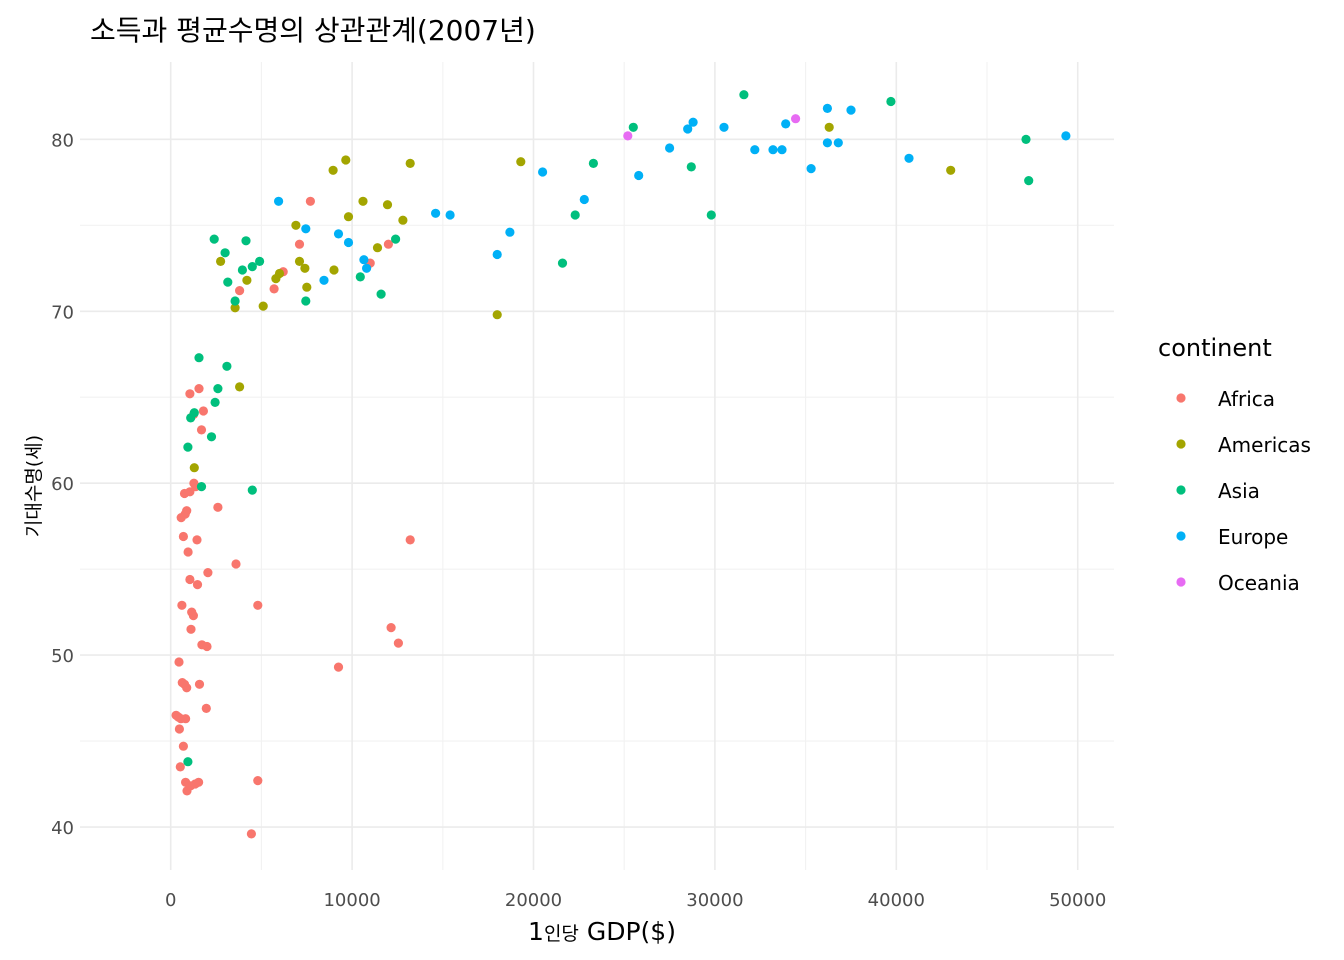 Image resolution: width=1344 pixels, height=960 pixels. I want to click on x-tick-label: 50000, so click(1077, 900).